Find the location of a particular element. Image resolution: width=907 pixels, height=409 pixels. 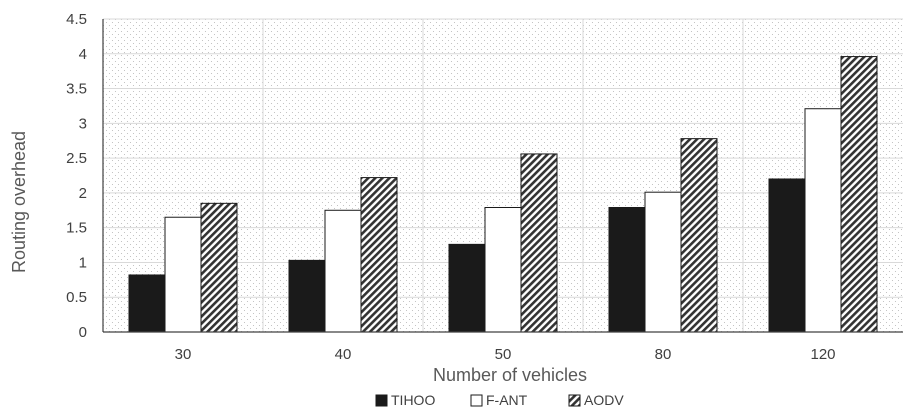

y-tick-label: 3 is located at coordinates (83, 123).